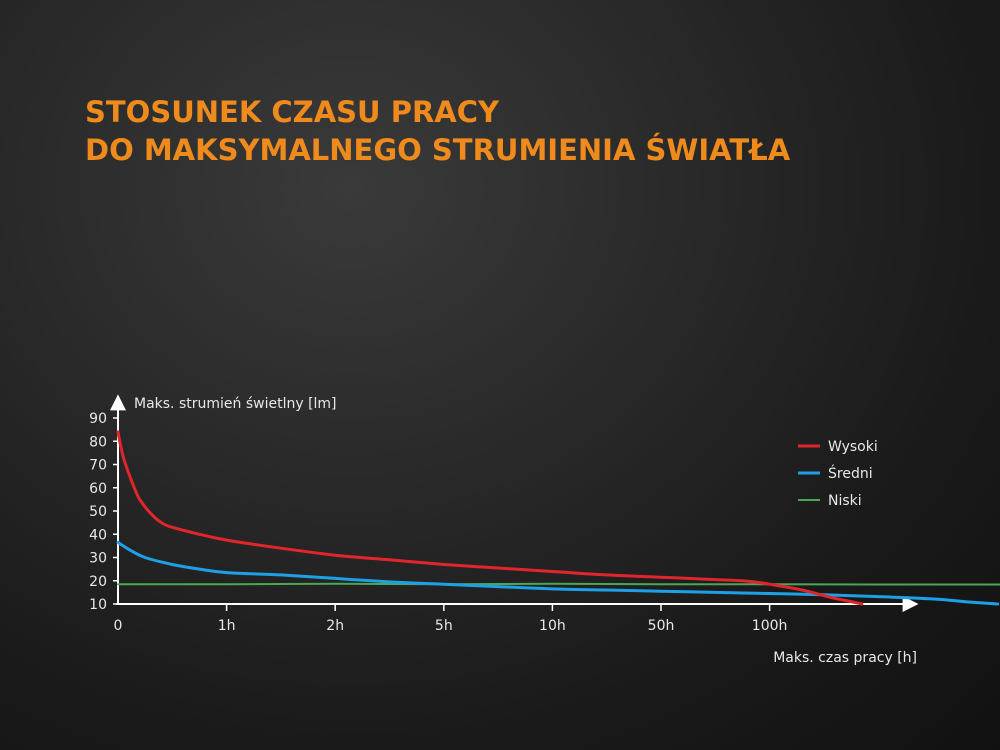 The image size is (1000, 750). What do you see at coordinates (845, 658) in the screenshot?
I see `x-axis-label: Maks. czas pracy [h]` at bounding box center [845, 658].